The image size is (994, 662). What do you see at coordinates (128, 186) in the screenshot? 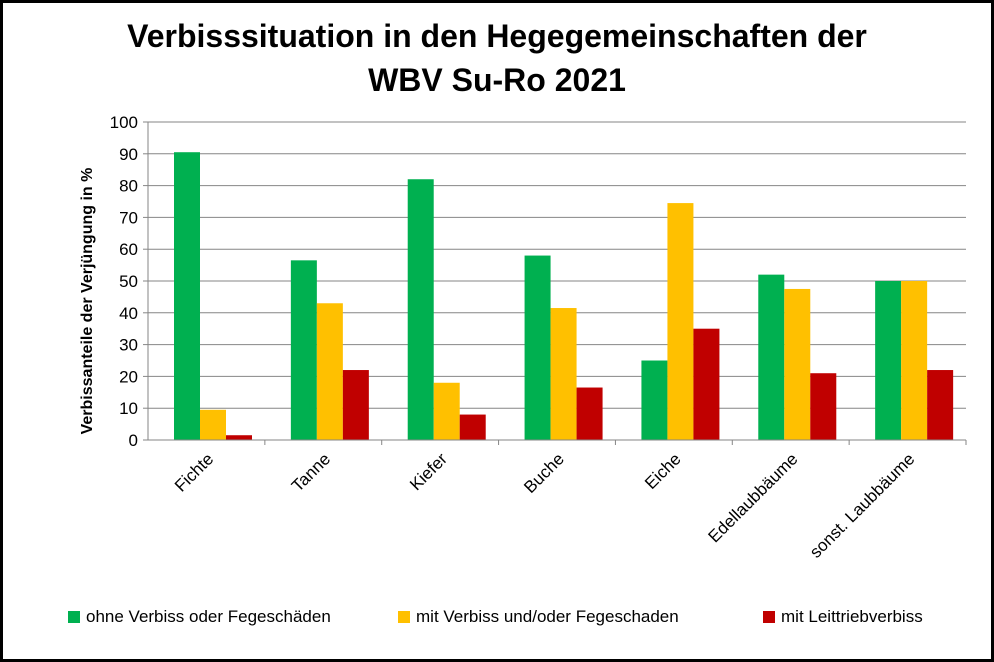
I see `y-tick-label: 80` at bounding box center [128, 186].